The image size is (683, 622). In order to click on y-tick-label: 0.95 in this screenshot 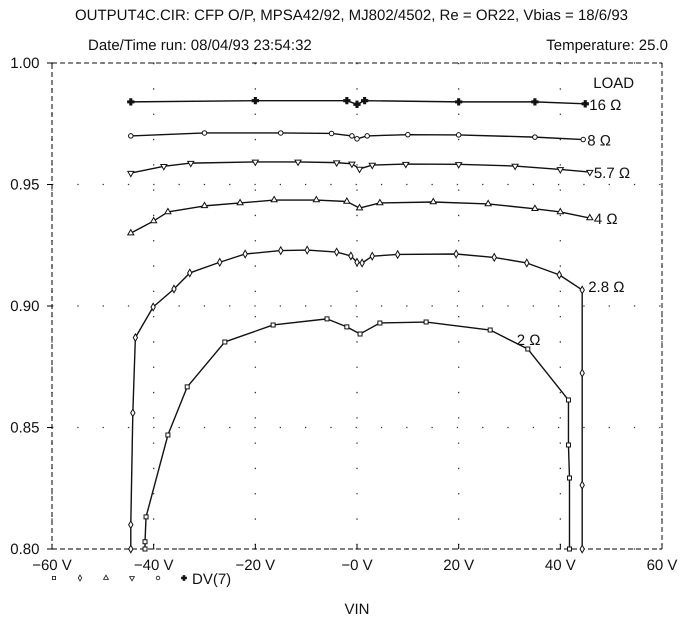, I will do `click(25, 185)`.